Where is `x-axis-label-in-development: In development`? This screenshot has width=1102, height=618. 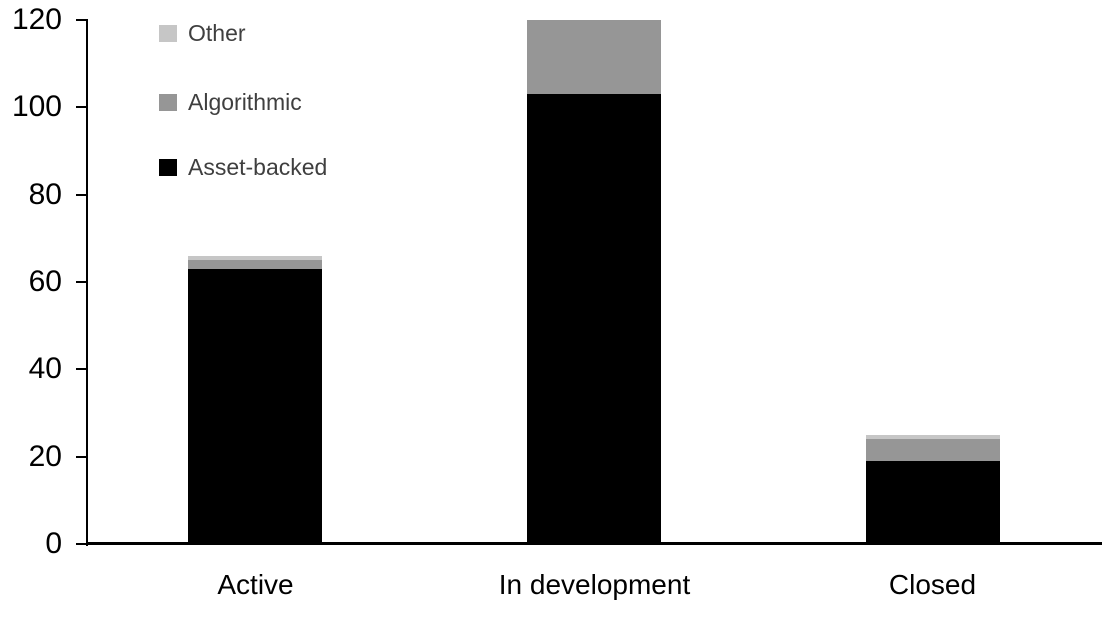
x-axis-label-in-development: In development is located at coordinates (594, 584).